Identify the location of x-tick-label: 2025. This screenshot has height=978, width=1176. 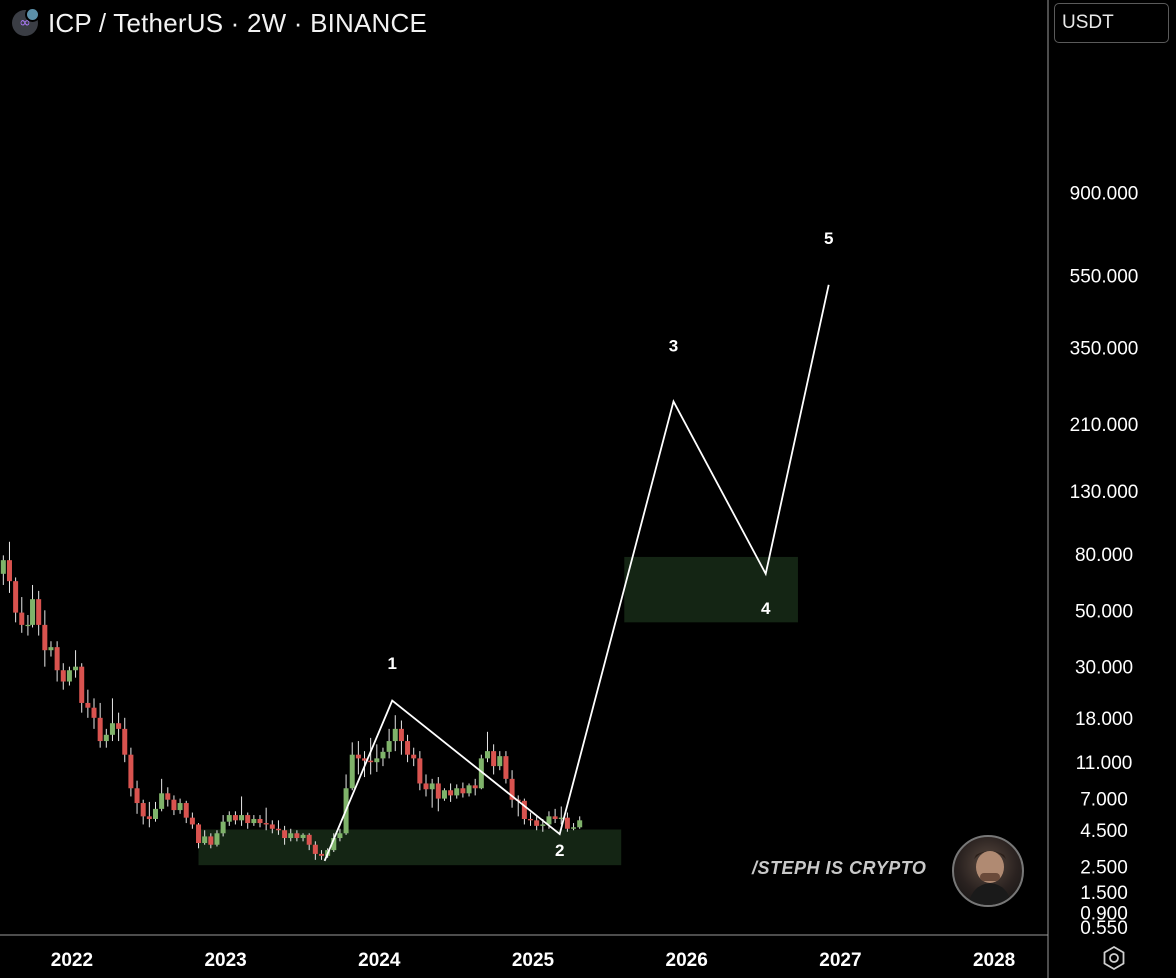
(533, 960).